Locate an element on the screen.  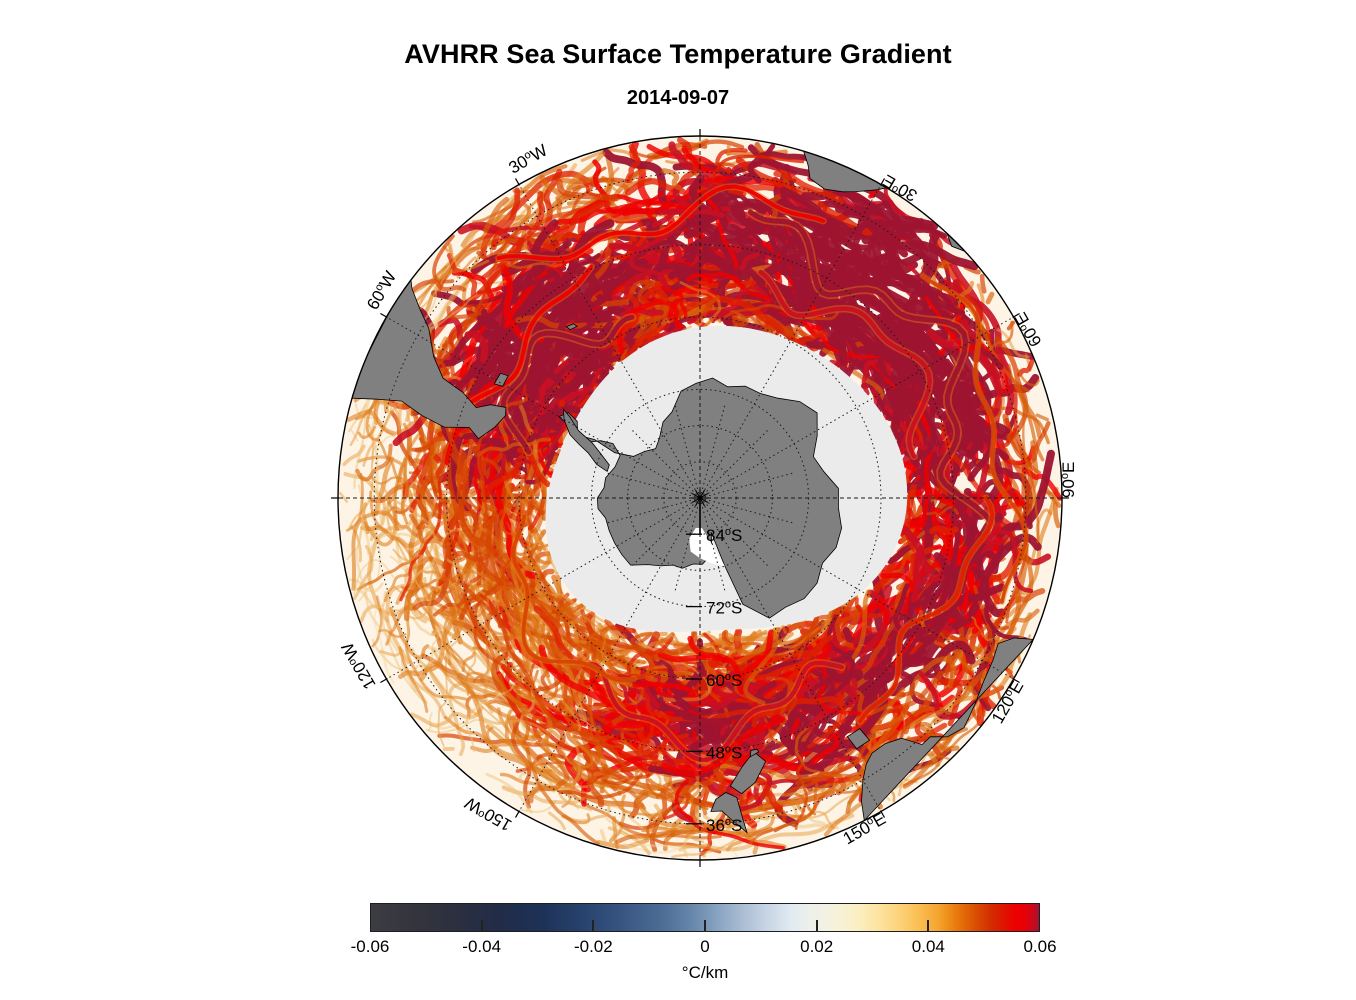
colorbar-tick-label: 0.04 is located at coordinates (928, 946).